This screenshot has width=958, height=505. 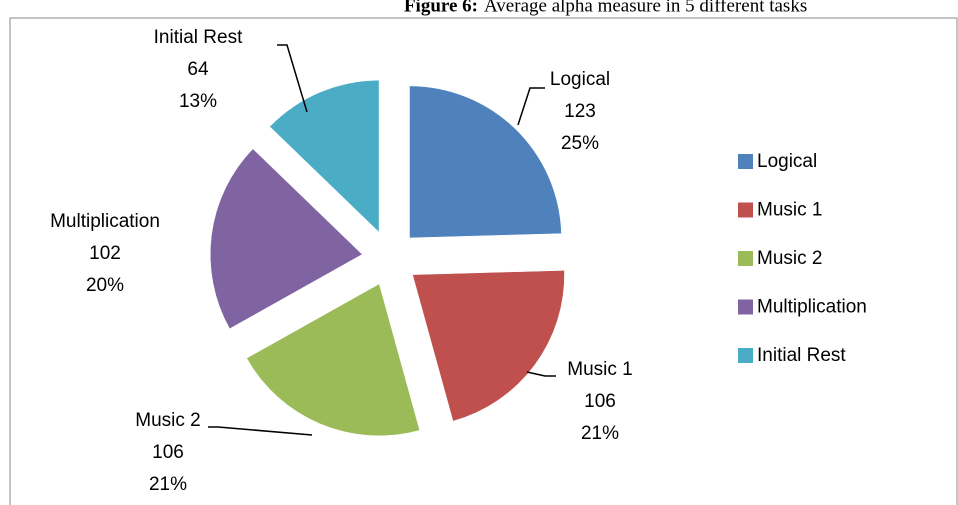 What do you see at coordinates (198, 37) in the screenshot?
I see `data-label-name: Initial Rest` at bounding box center [198, 37].